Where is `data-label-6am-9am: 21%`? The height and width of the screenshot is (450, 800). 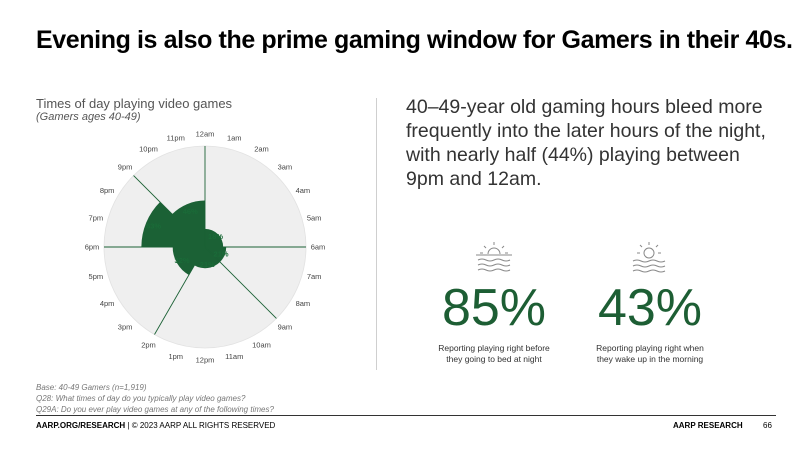
data-label-6am-9am: 21% is located at coordinates (221, 253).